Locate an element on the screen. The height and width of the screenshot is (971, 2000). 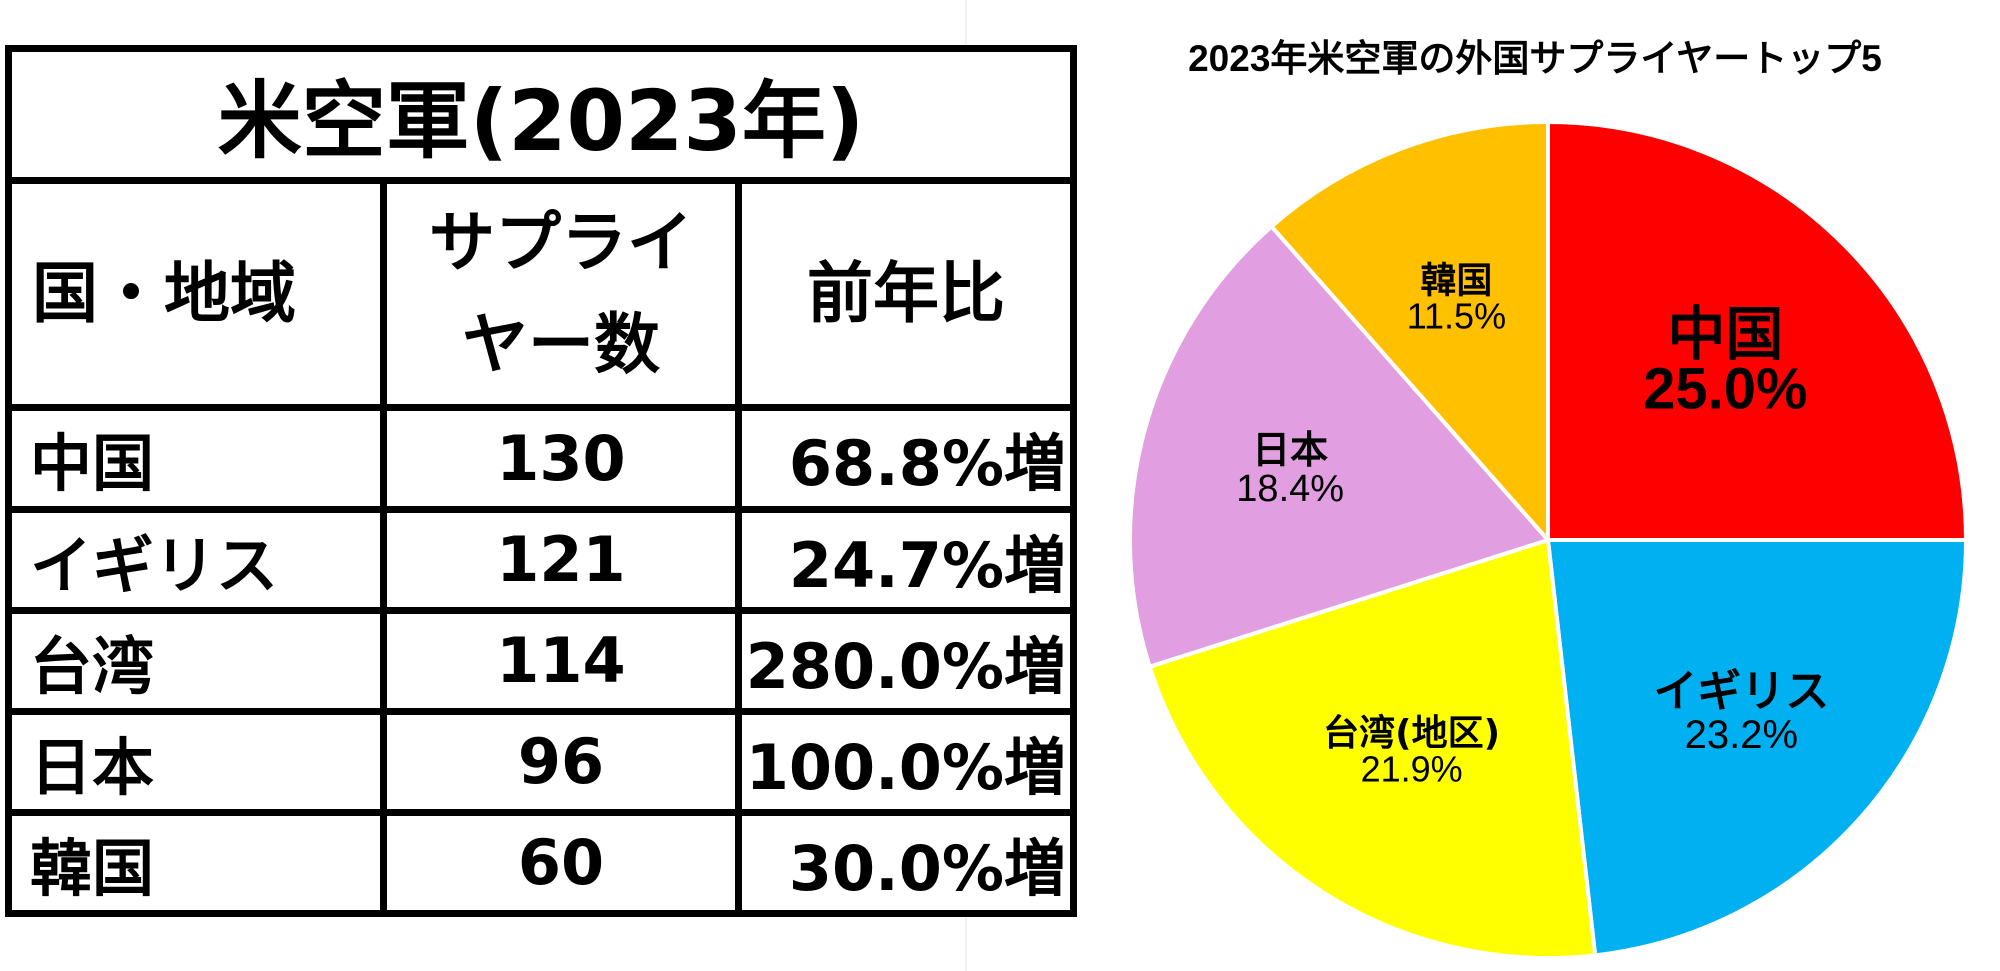
pie-slice-label: 台湾(地区) is located at coordinates (1411, 733).